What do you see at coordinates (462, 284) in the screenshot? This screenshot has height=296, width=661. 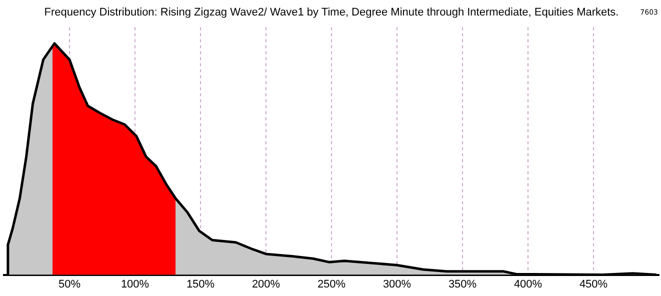 I see `x-tick-label: 350%` at bounding box center [462, 284].